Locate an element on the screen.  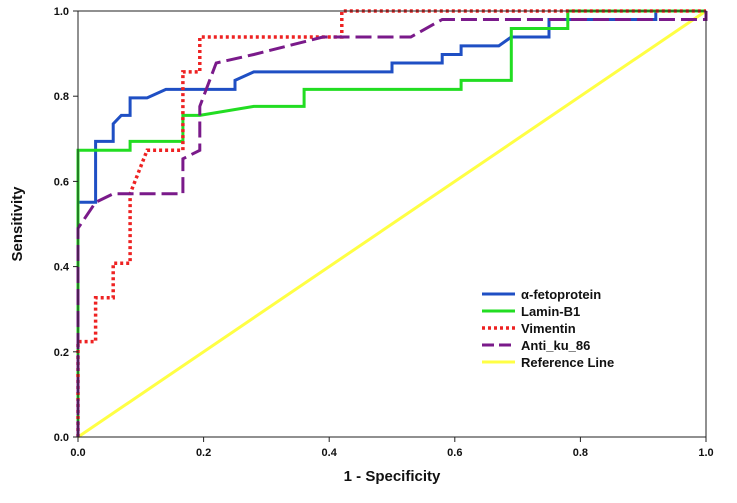
y-tick-label: 0.8 is located at coordinates (61, 97).